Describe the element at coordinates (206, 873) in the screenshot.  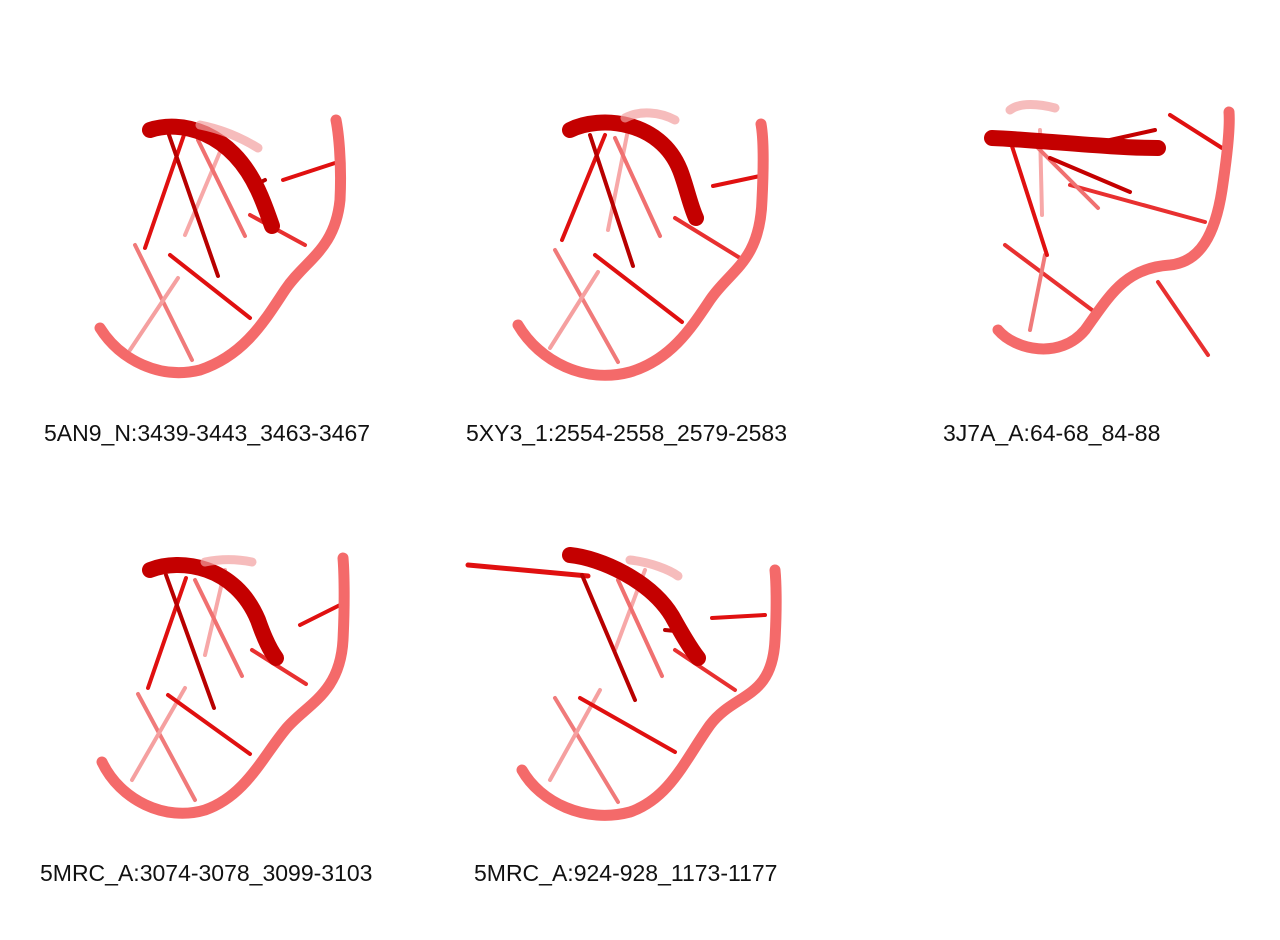
I see `structure-label-4: 5MRC_A:3074-3078_3099-3103` at that location.